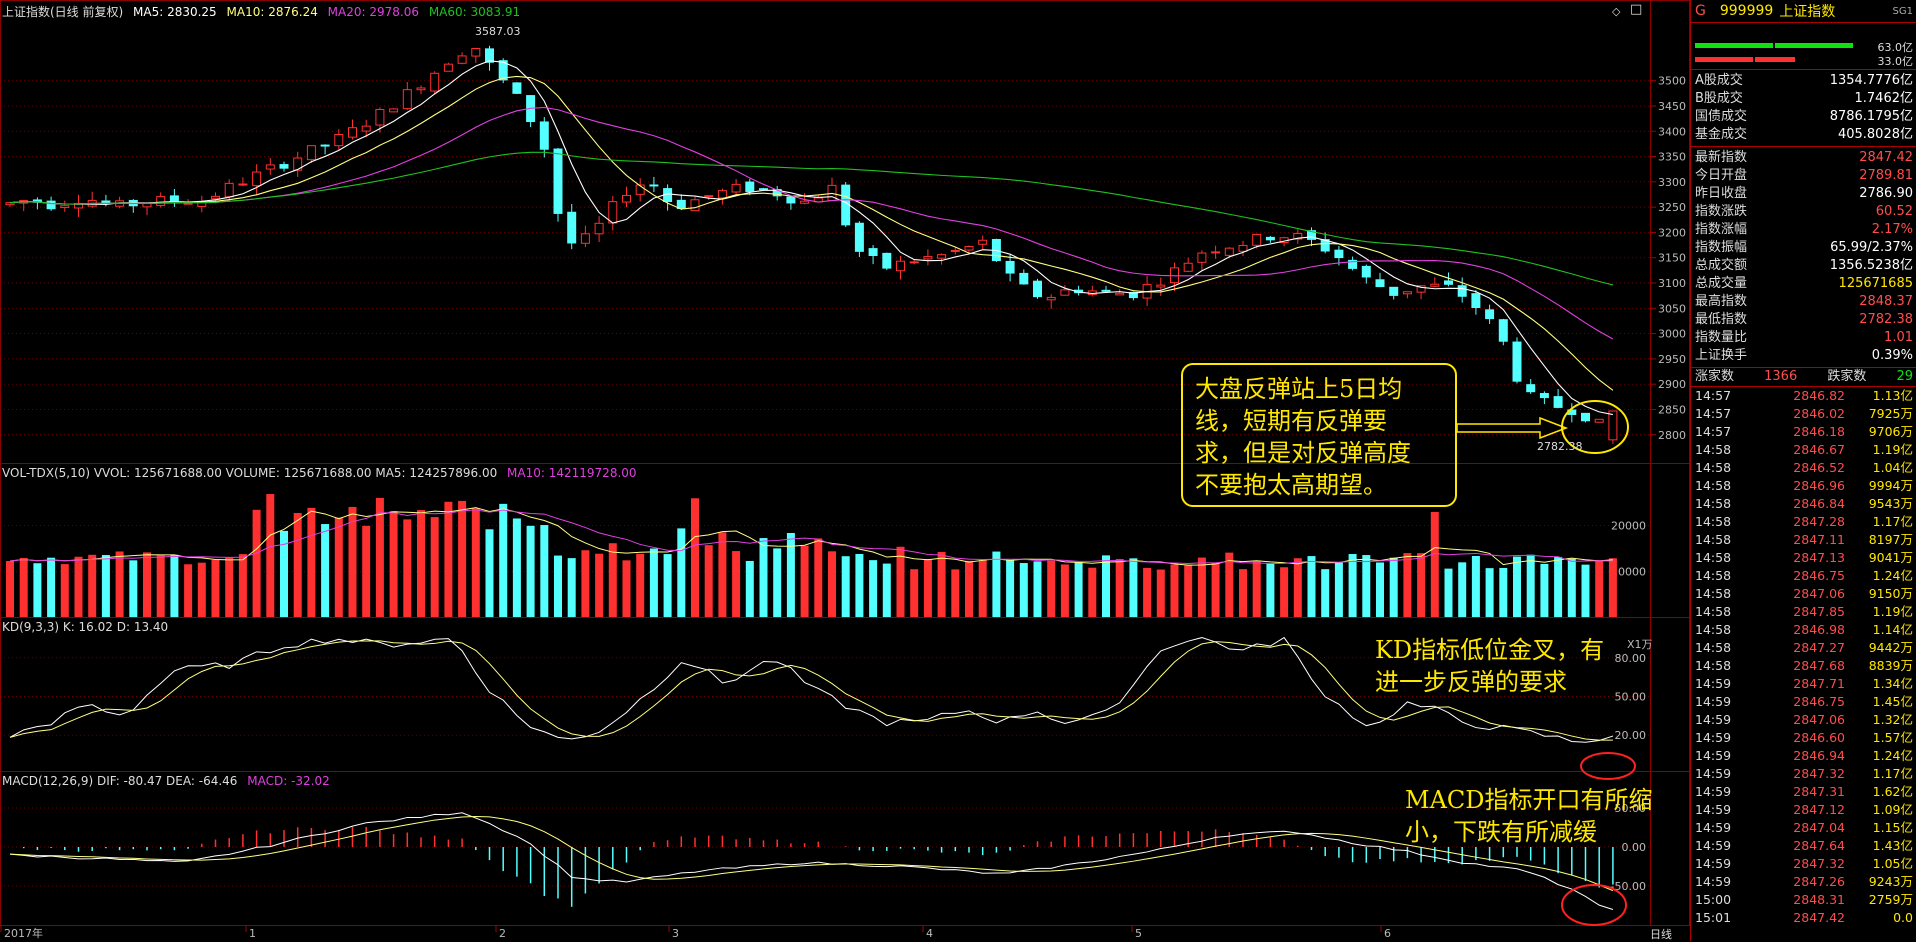  What do you see at coordinates (1819, 575) in the screenshot?
I see `tick-price: 2846.75` at bounding box center [1819, 575].